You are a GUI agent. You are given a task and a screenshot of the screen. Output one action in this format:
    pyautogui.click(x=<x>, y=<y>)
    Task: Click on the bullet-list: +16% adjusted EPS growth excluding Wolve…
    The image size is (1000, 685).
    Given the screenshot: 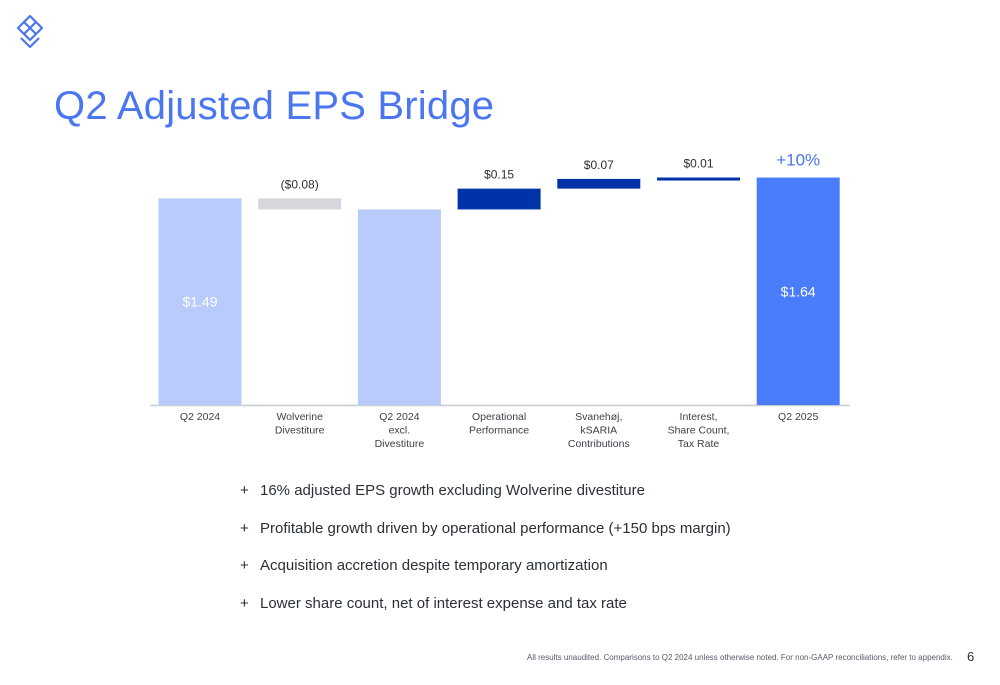 What is the action you would take?
    pyautogui.click(x=485, y=557)
    